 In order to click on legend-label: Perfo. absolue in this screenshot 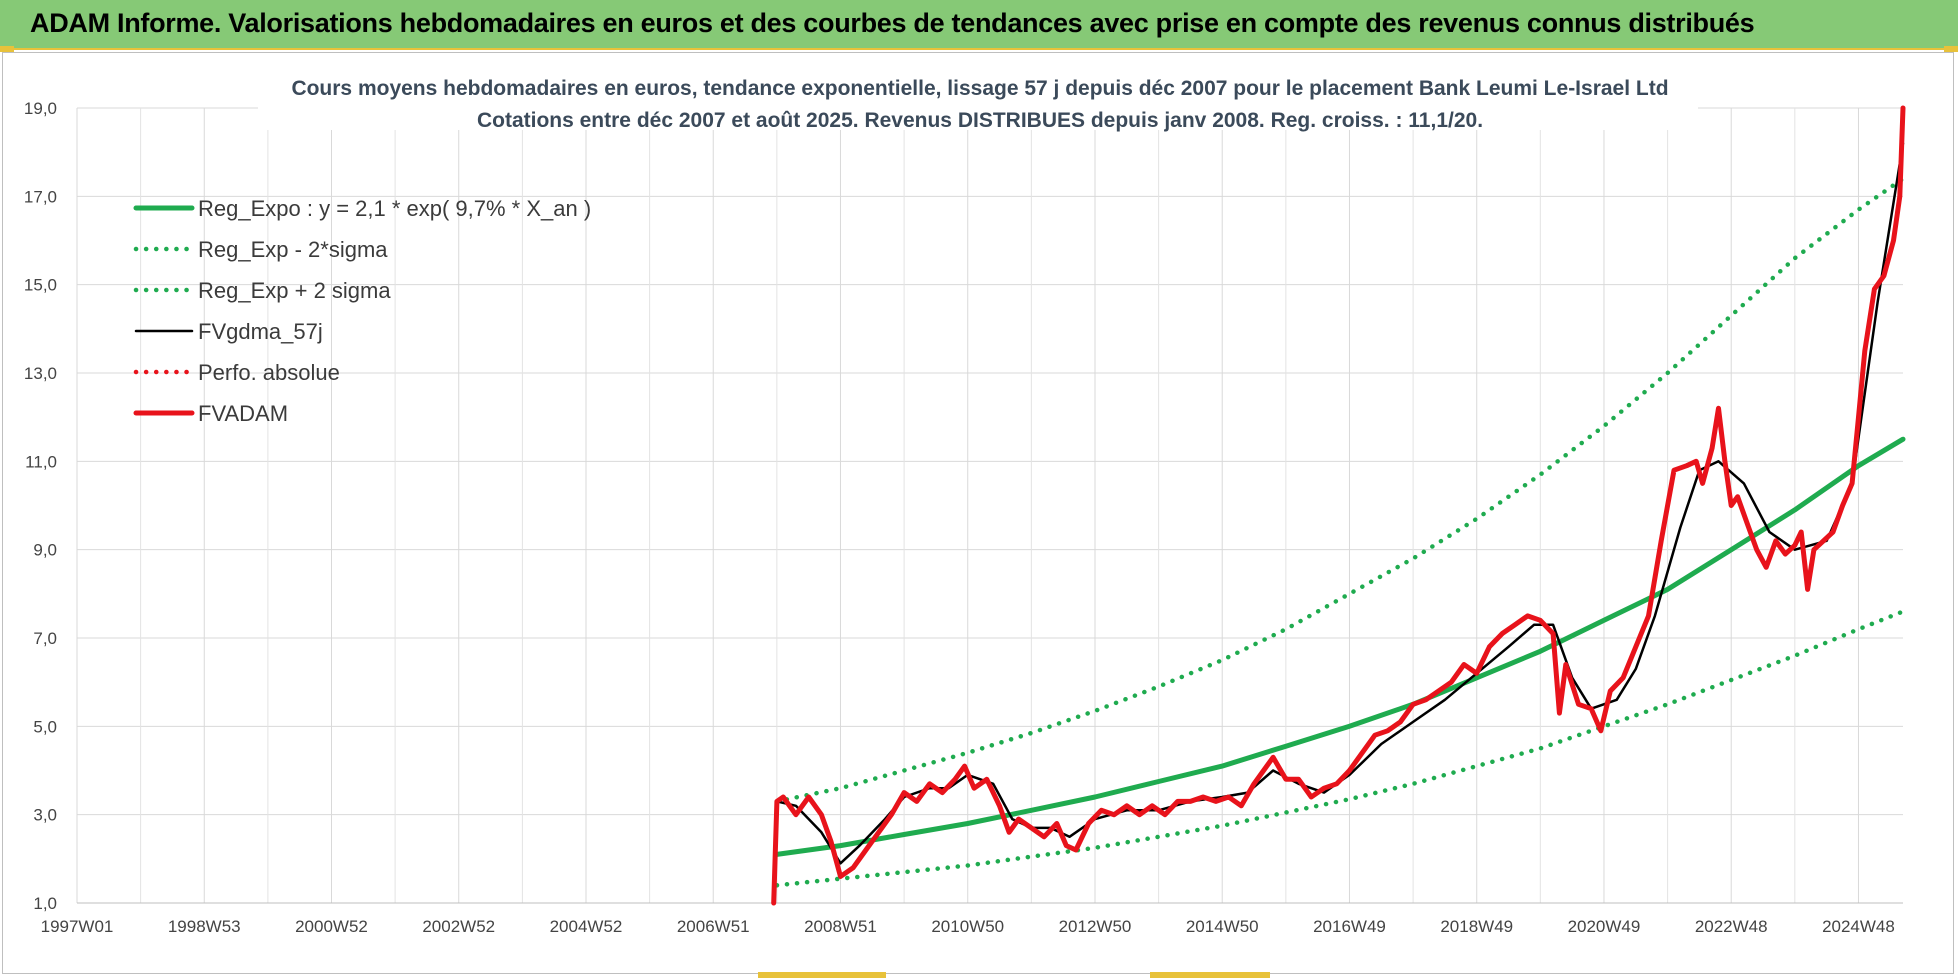, I will do `click(269, 372)`.